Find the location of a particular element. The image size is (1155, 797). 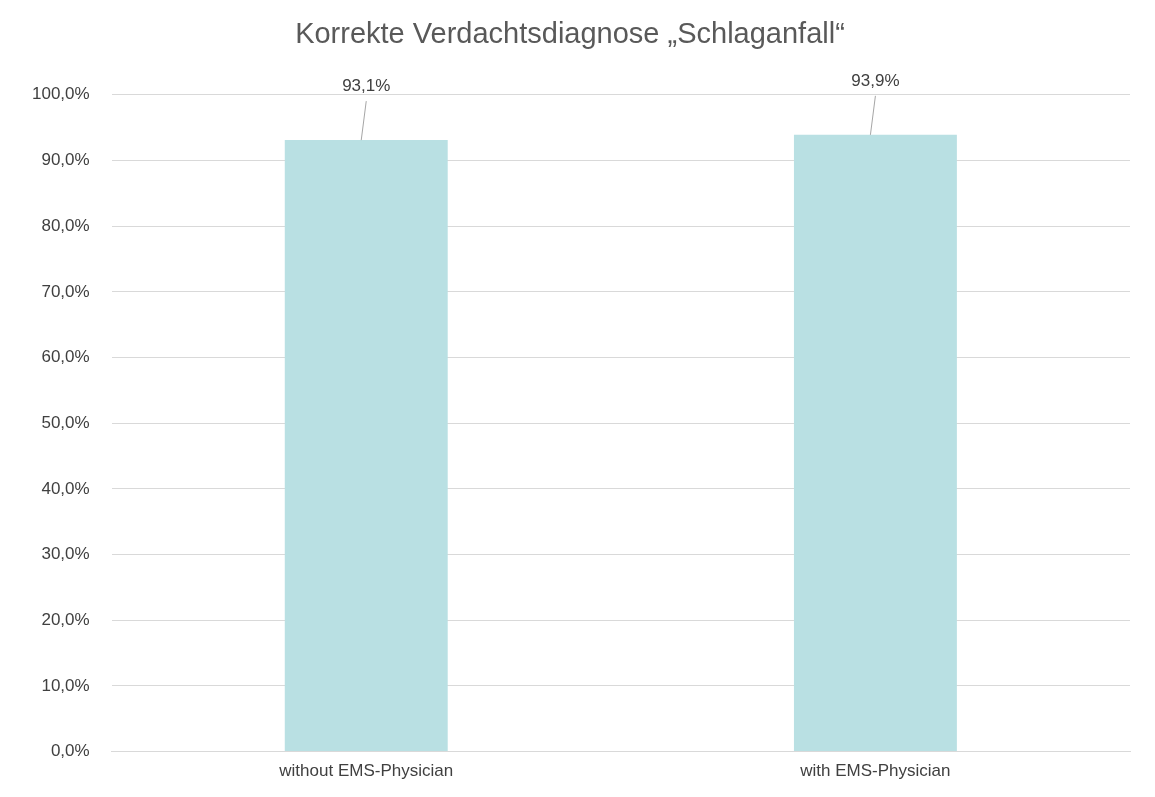

y-tick-label: 60,0% is located at coordinates (65, 357).